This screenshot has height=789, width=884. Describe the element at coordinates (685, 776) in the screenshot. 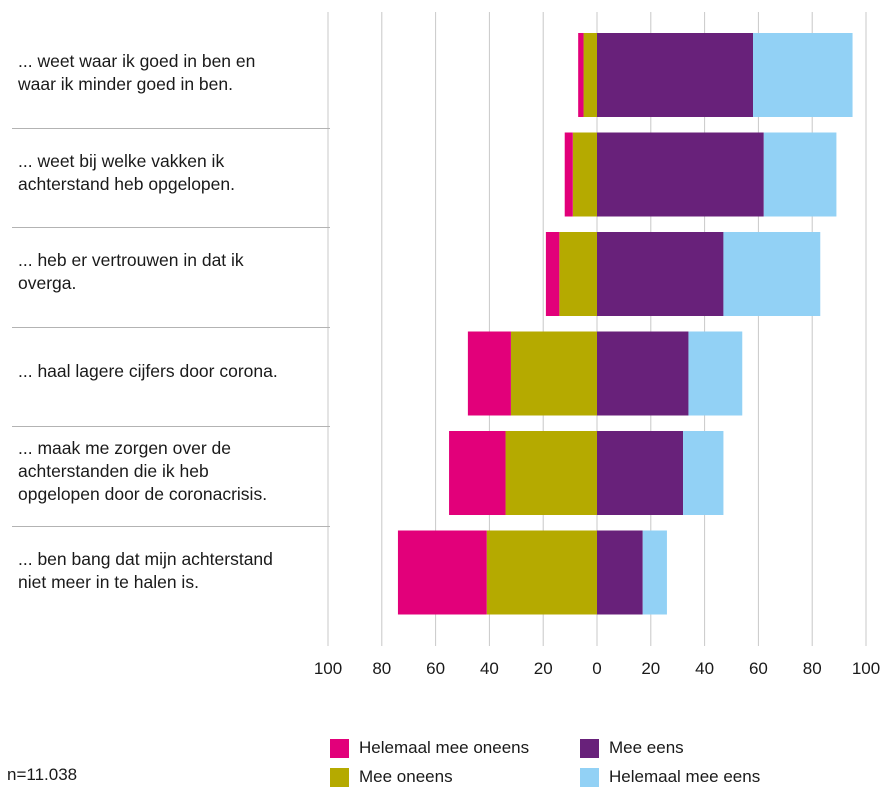

I see `legend-label-helemaal-mee-eens: Helemaal mee eens` at that location.